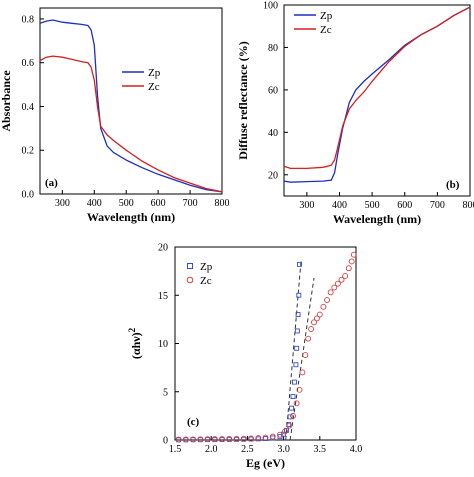 The width and height of the screenshot is (474, 477). What do you see at coordinates (165, 392) in the screenshot?
I see `y-tick-label: 5` at bounding box center [165, 392].